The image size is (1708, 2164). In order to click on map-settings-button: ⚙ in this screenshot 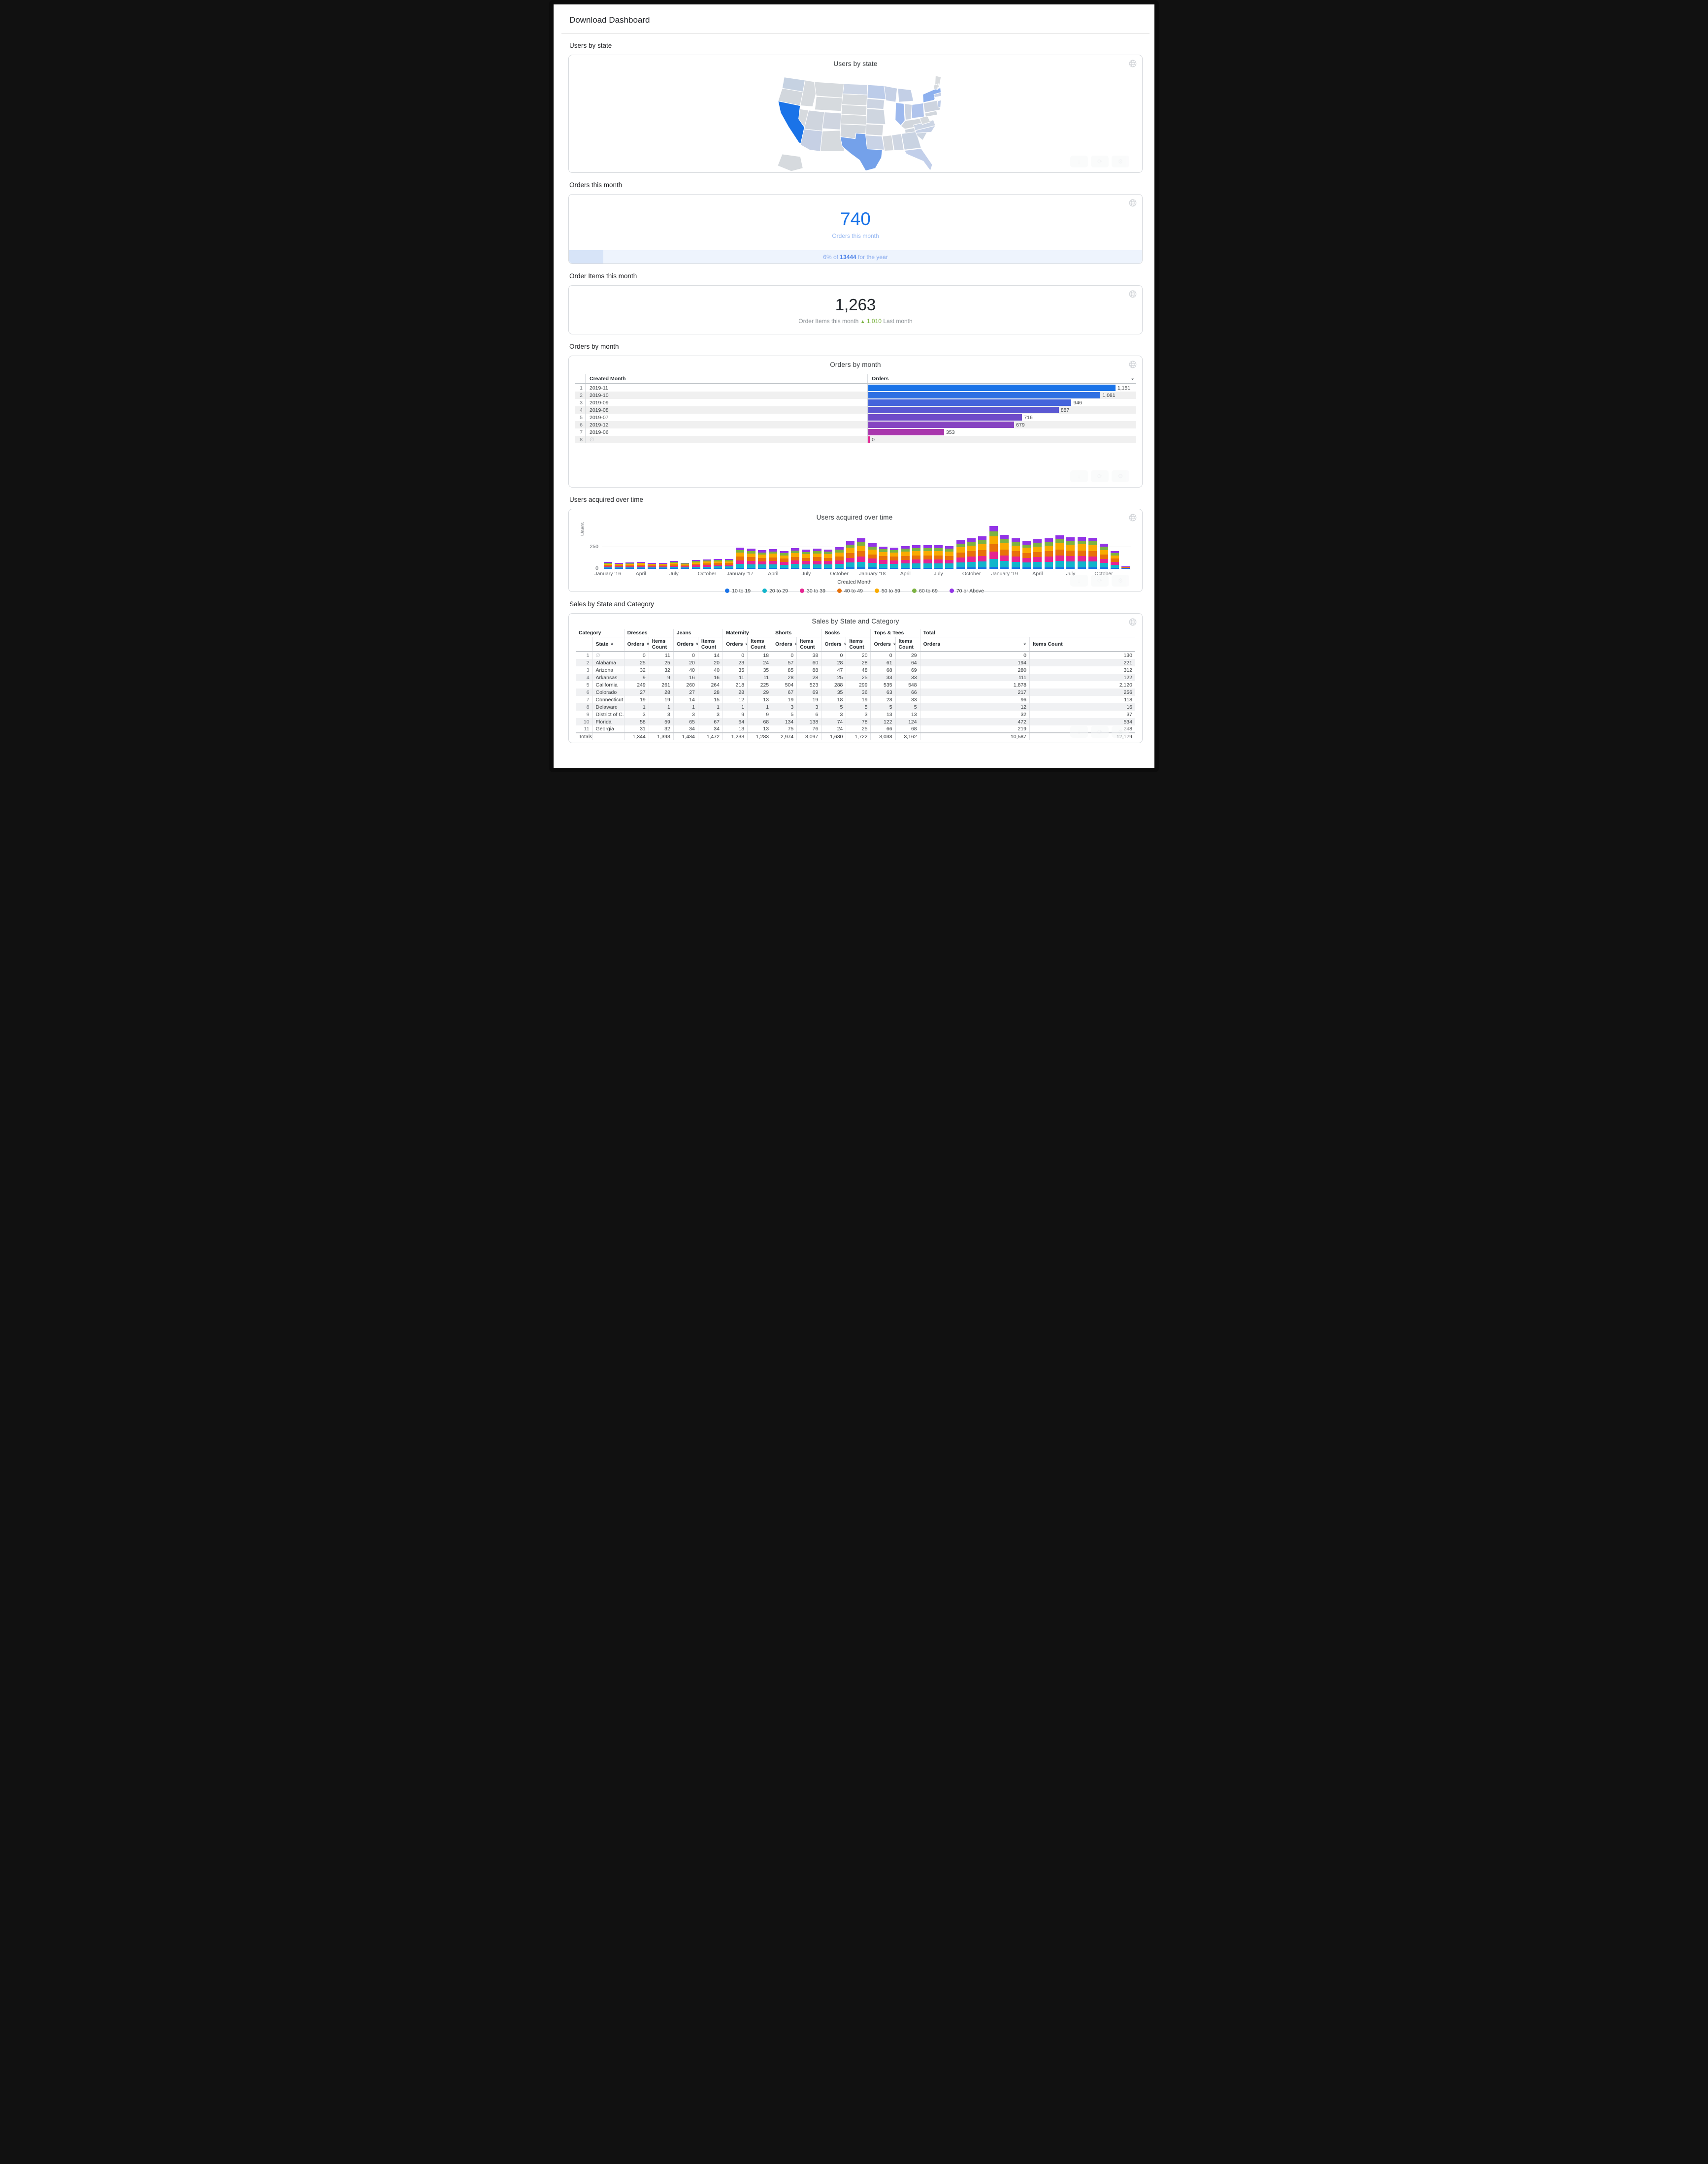, I will do `click(1120, 161)`.